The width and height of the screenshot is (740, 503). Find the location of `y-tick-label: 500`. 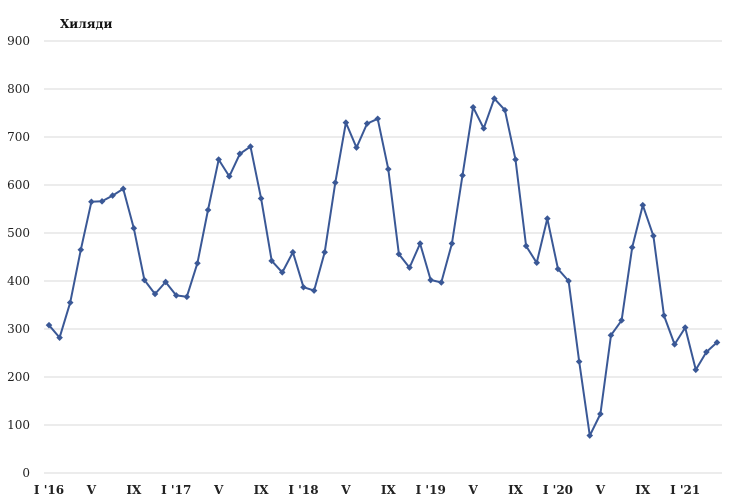

y-tick-label: 500 is located at coordinates (18, 233).